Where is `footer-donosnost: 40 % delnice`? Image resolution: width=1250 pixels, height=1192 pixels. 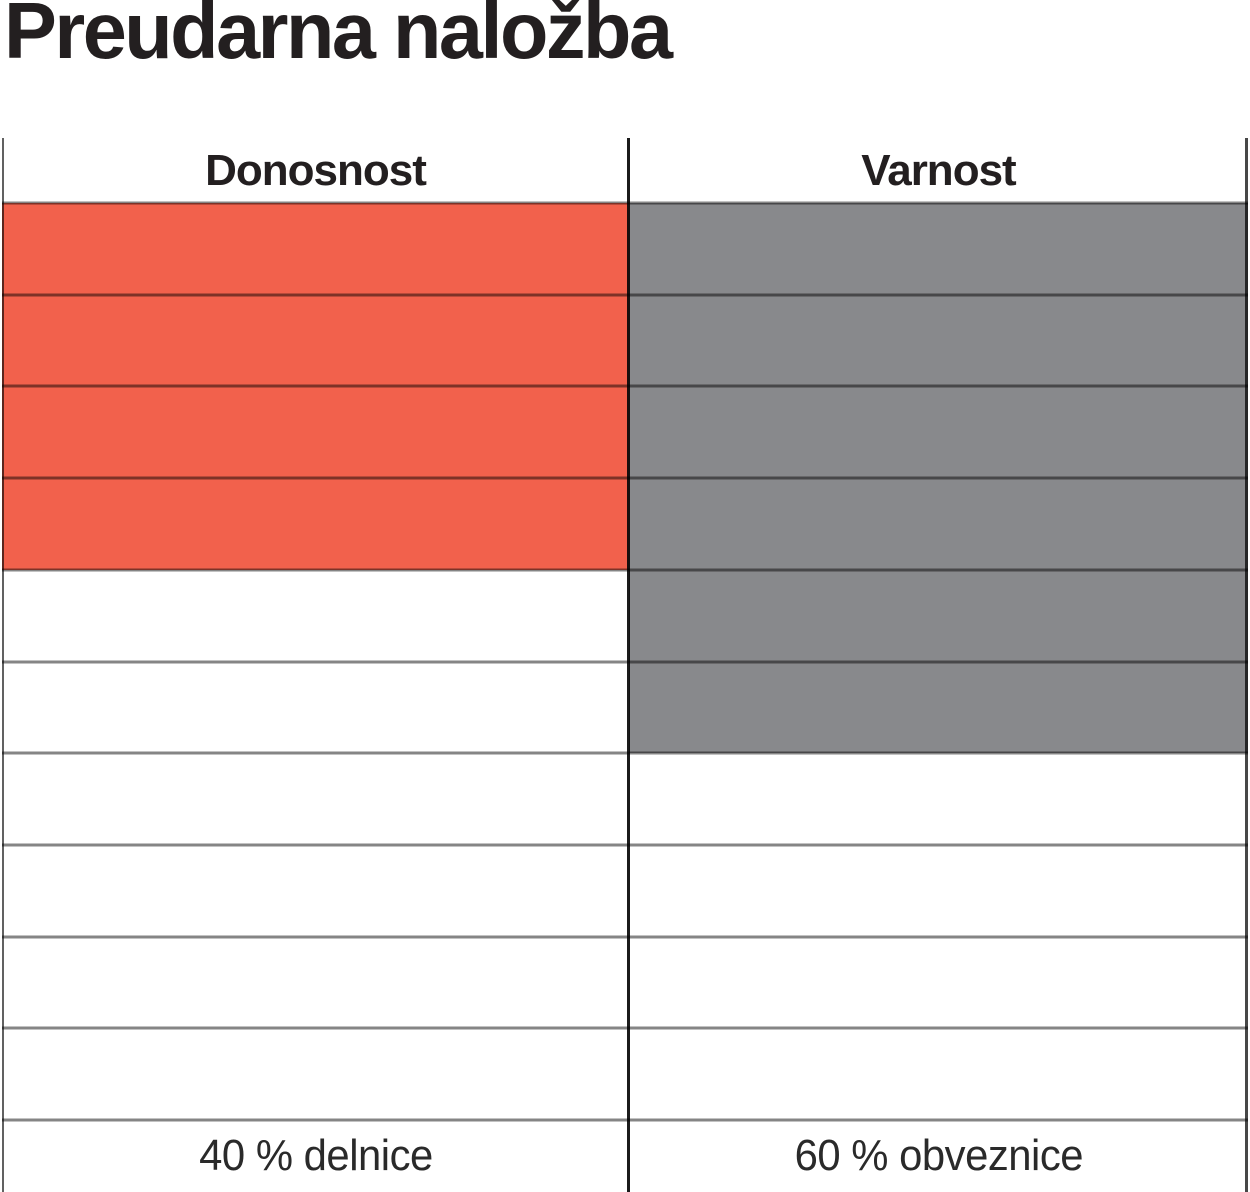 footer-donosnost: 40 % delnice is located at coordinates (315, 1156).